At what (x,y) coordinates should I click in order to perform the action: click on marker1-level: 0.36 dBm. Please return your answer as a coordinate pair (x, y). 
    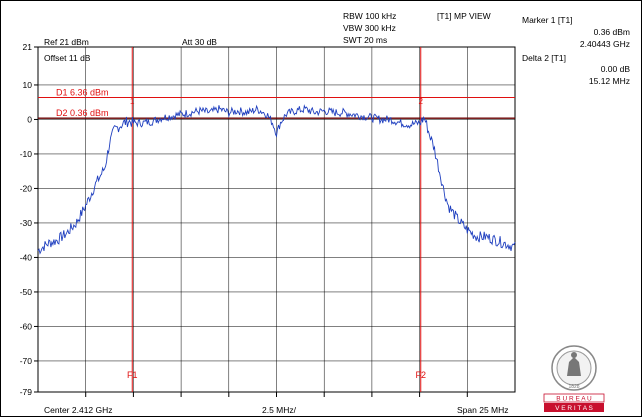
    Looking at the image, I should click on (611, 32).